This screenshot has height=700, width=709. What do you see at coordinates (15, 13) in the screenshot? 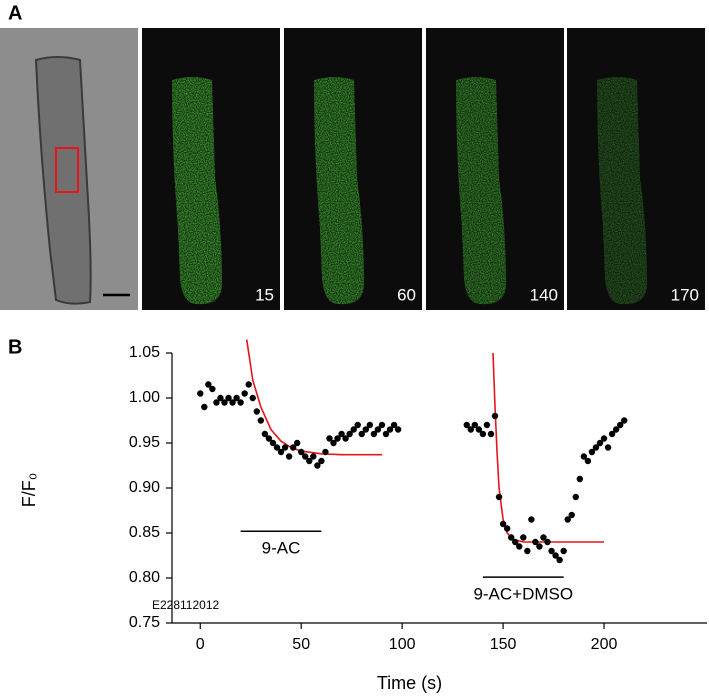
I see `panel-label: A` at bounding box center [15, 13].